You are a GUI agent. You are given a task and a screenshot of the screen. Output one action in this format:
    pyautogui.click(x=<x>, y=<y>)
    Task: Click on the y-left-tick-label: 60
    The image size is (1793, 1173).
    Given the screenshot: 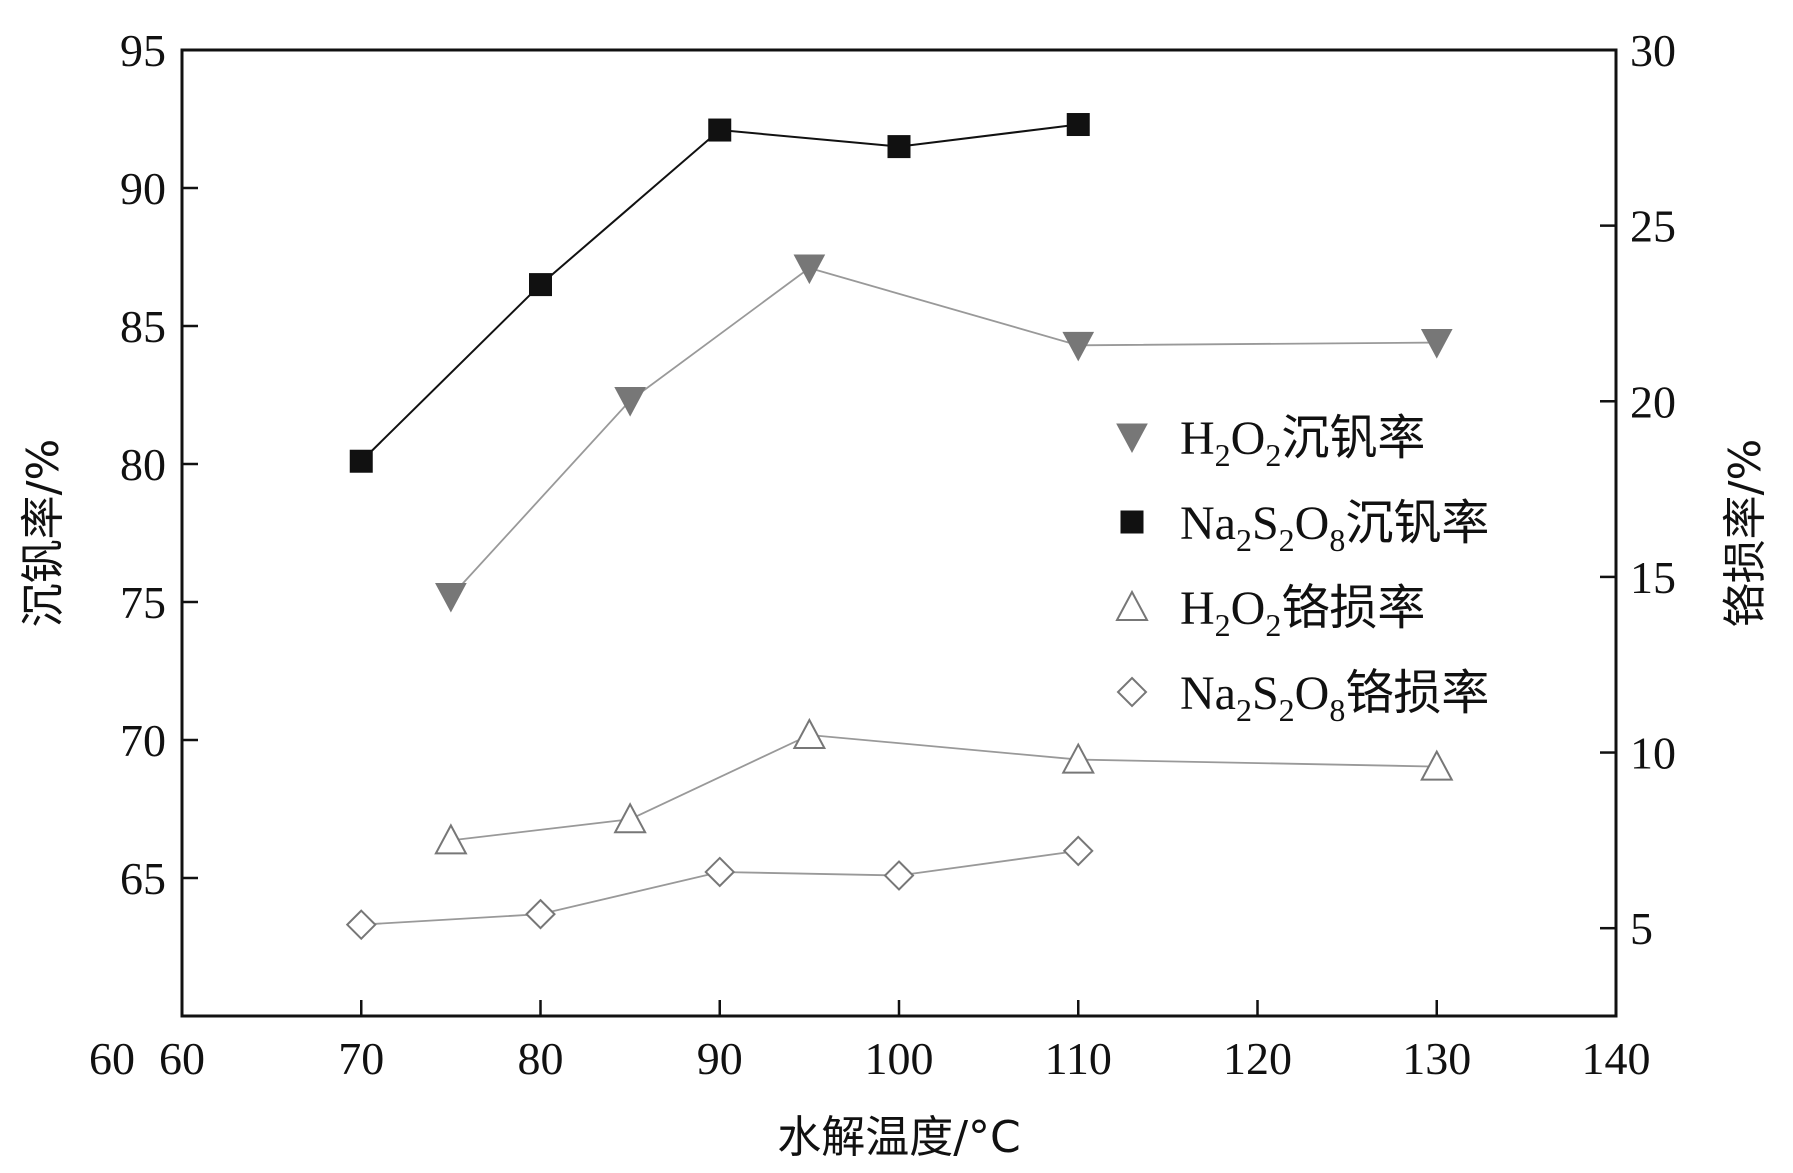 What is the action you would take?
    pyautogui.click(x=112, y=1058)
    